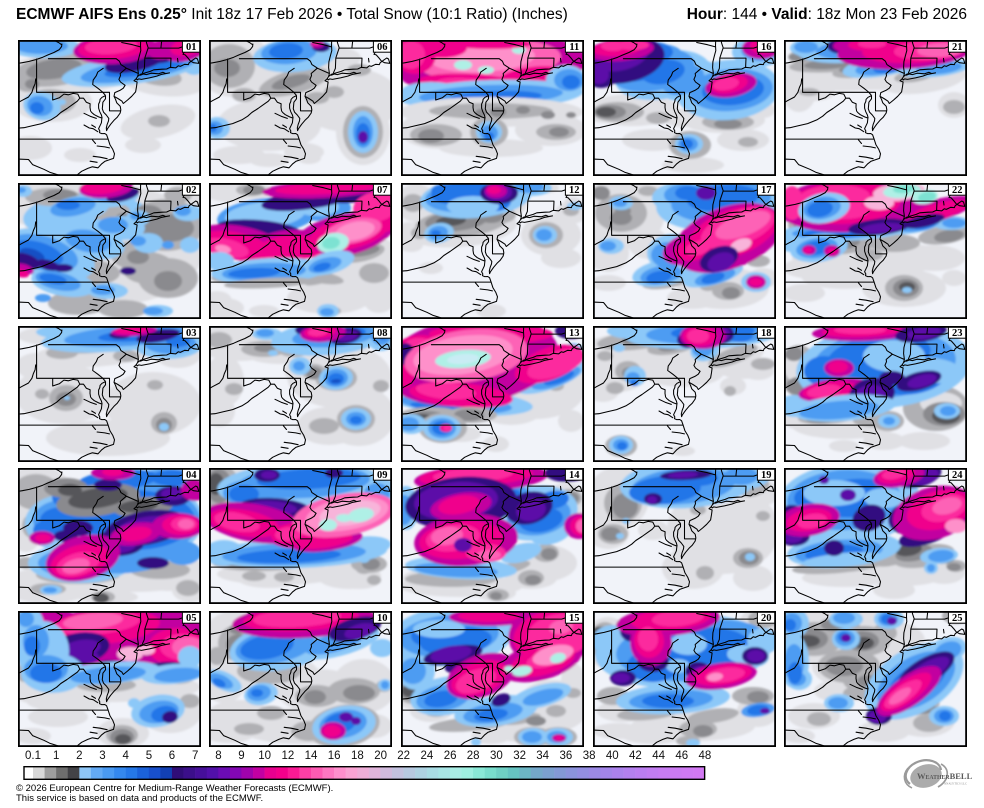 This screenshot has width=984, height=808. Describe the element at coordinates (574, 190) in the screenshot. I see `svg-text: 12` at that location.